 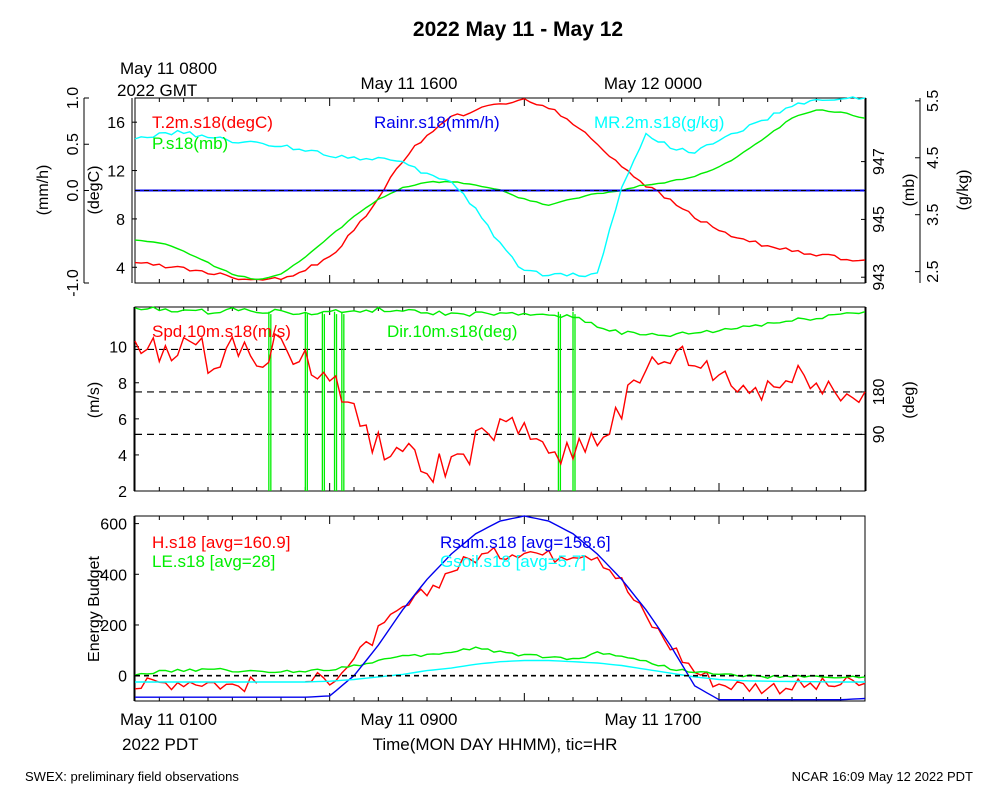 What do you see at coordinates (122, 456) in the screenshot?
I see `spd-axis-tick-label: 4` at bounding box center [122, 456].